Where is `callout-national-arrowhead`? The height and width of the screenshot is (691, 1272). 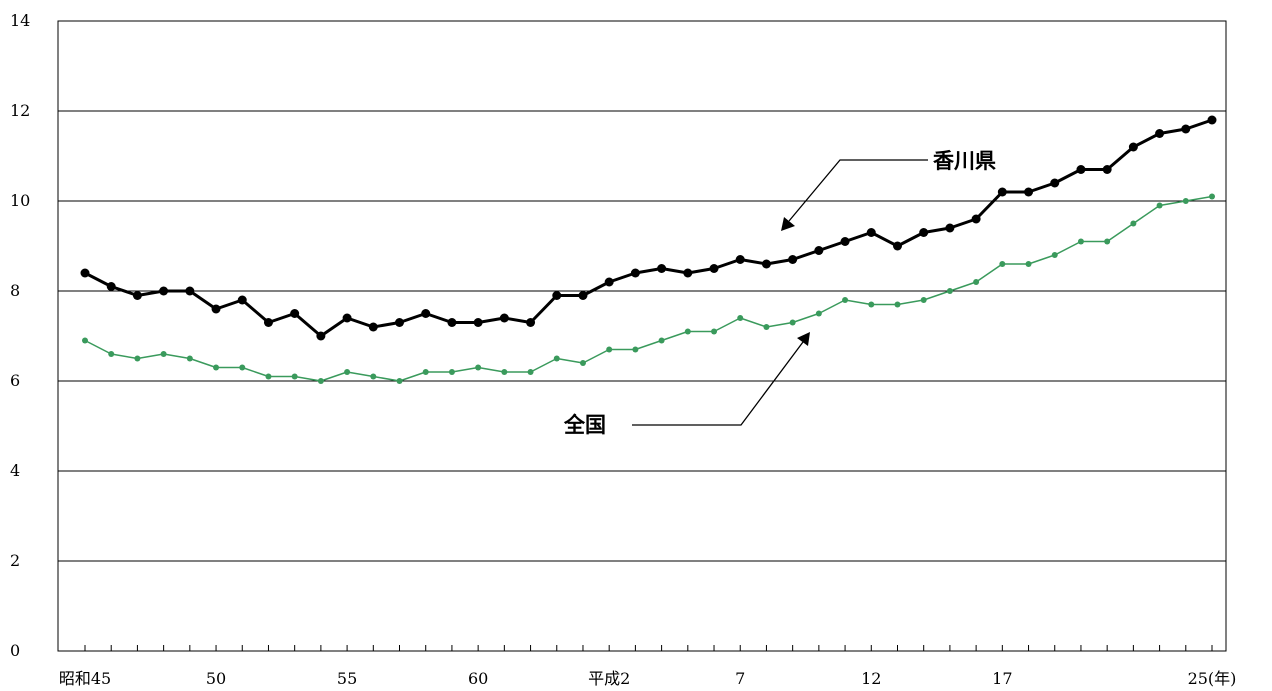
callout-national-arrowhead is located at coordinates (803, 339).